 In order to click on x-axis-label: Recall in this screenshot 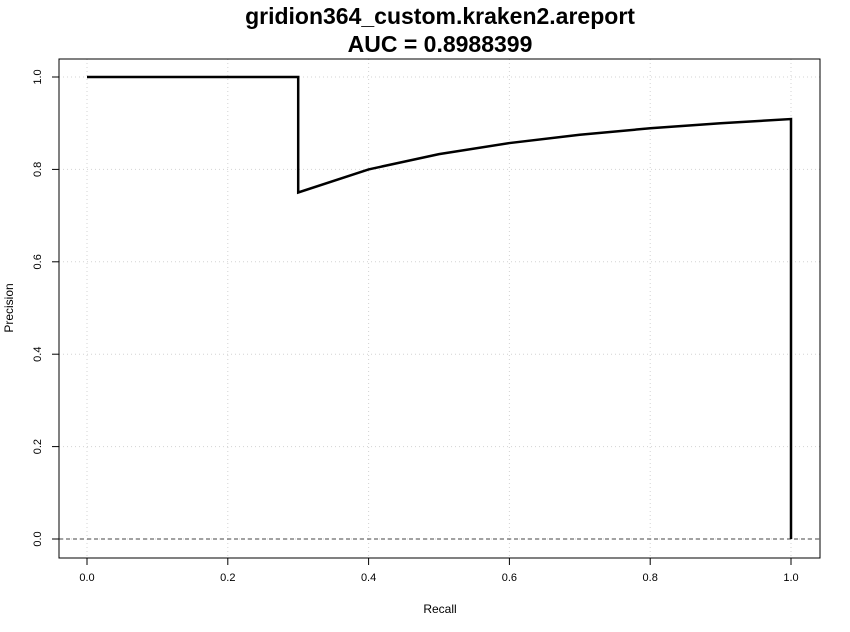, I will do `click(439, 609)`.